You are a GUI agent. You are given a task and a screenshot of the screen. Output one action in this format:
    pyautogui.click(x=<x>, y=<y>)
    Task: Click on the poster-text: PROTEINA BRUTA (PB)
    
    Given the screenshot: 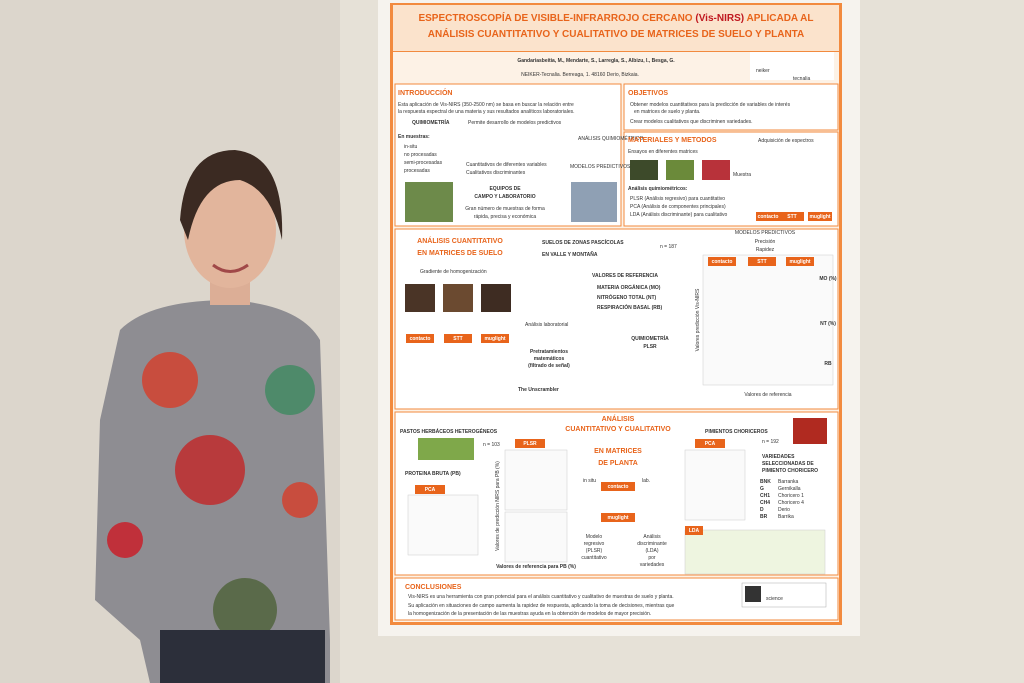 What is the action you would take?
    pyautogui.click(x=433, y=474)
    